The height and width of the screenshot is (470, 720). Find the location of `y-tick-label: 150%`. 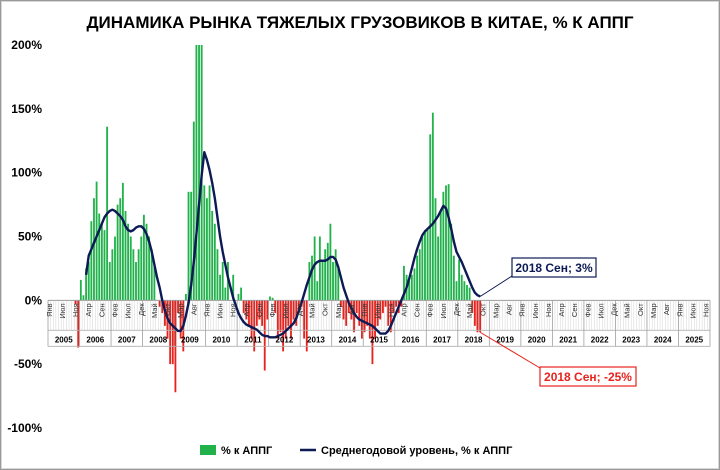

y-tick-label: 150% is located at coordinates (26, 109).